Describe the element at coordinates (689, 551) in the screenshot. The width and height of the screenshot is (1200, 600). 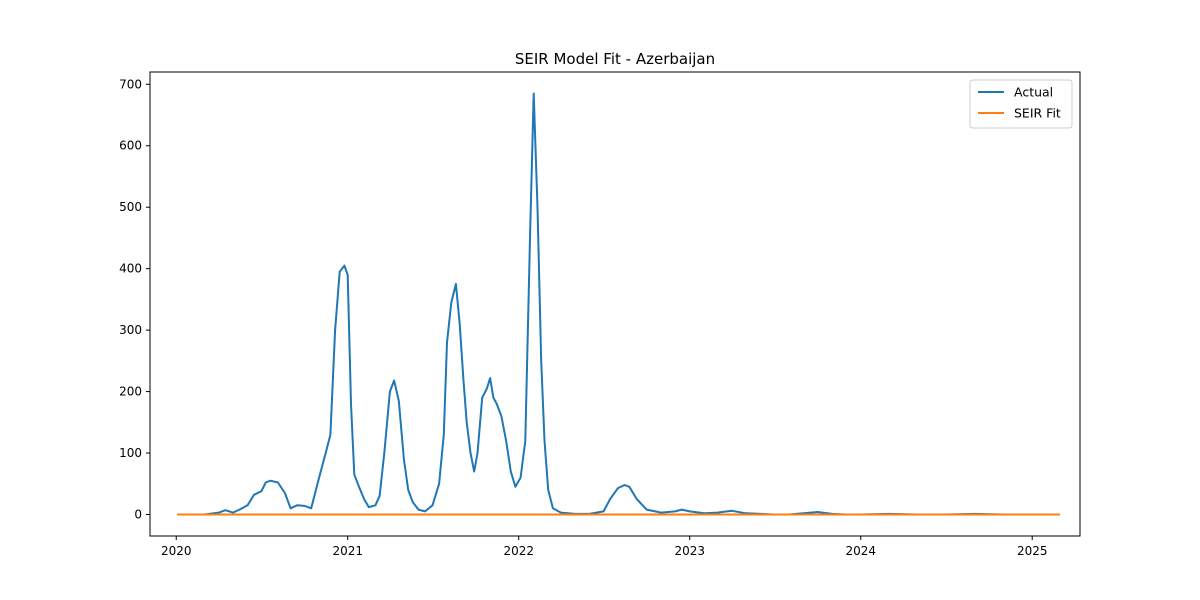
I see `x-tick-label-3: 2023` at that location.